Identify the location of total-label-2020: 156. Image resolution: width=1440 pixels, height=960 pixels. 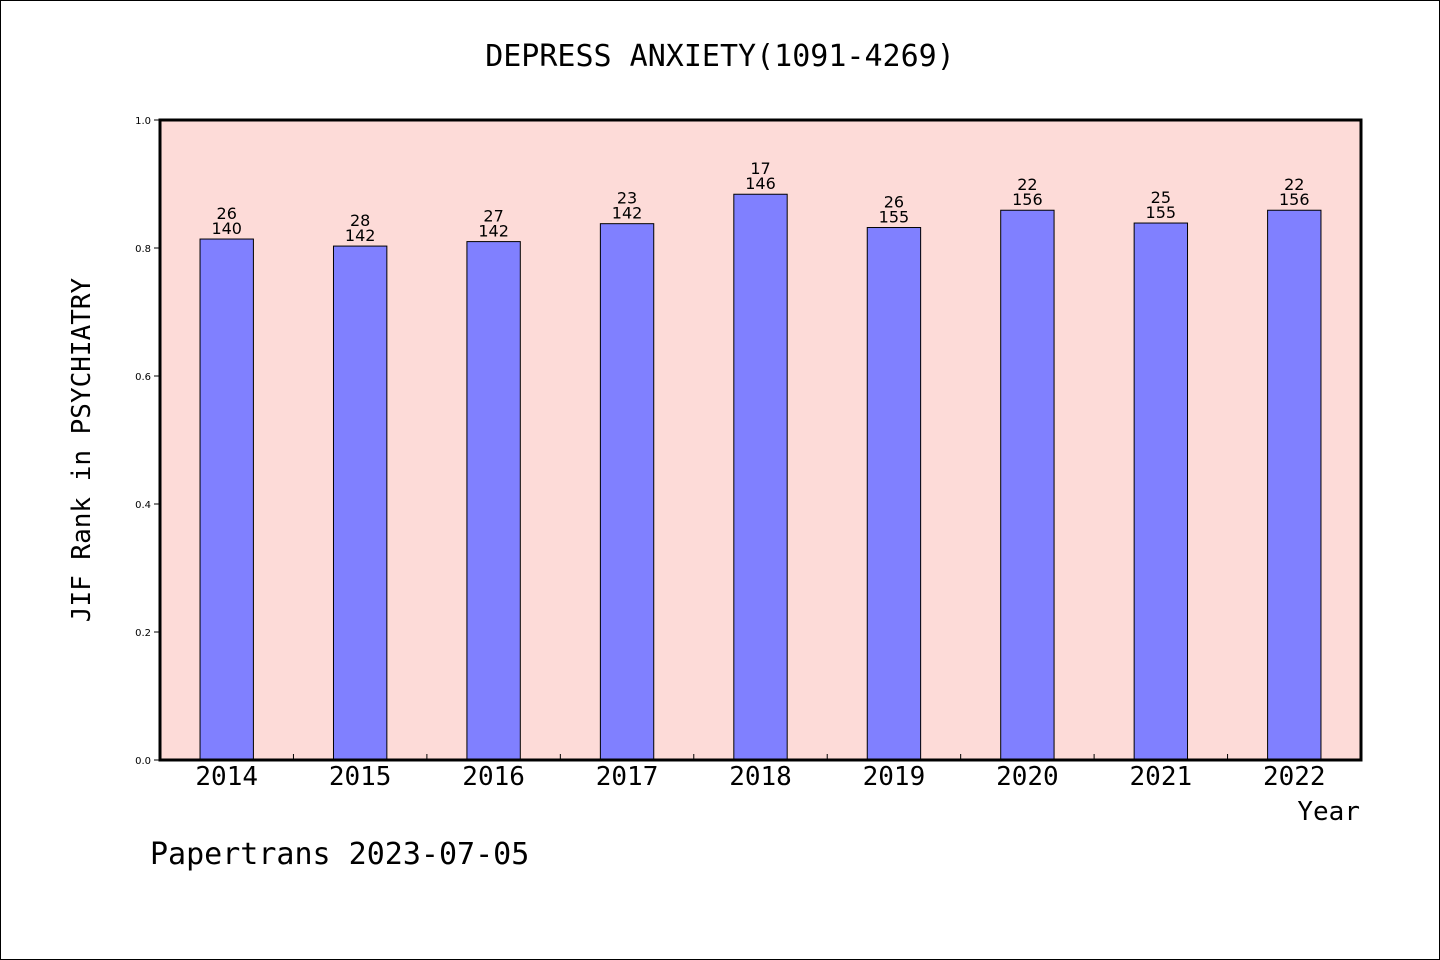
(1027, 199).